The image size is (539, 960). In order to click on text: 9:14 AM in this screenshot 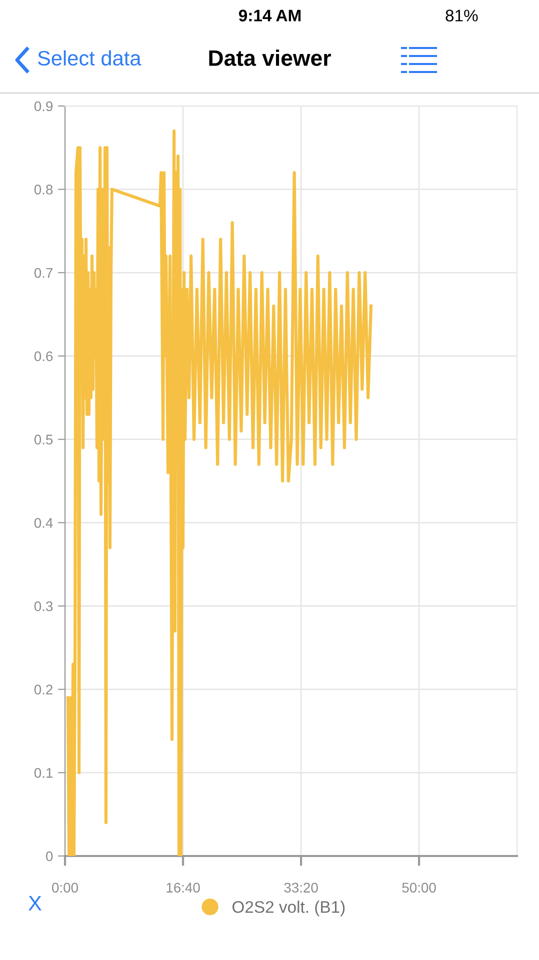, I will do `click(269, 16)`.